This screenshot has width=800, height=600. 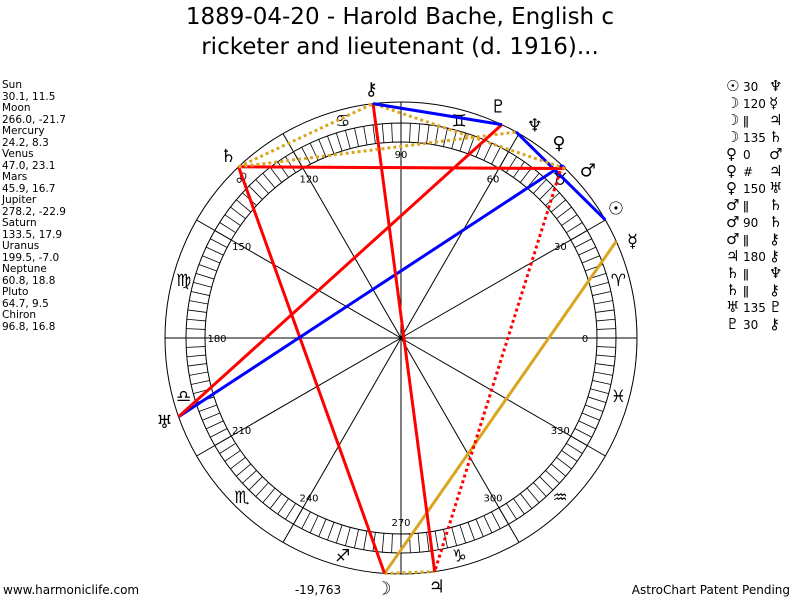 What do you see at coordinates (733, 137) in the screenshot?
I see `planet-glyph-icon: ☽` at bounding box center [733, 137].